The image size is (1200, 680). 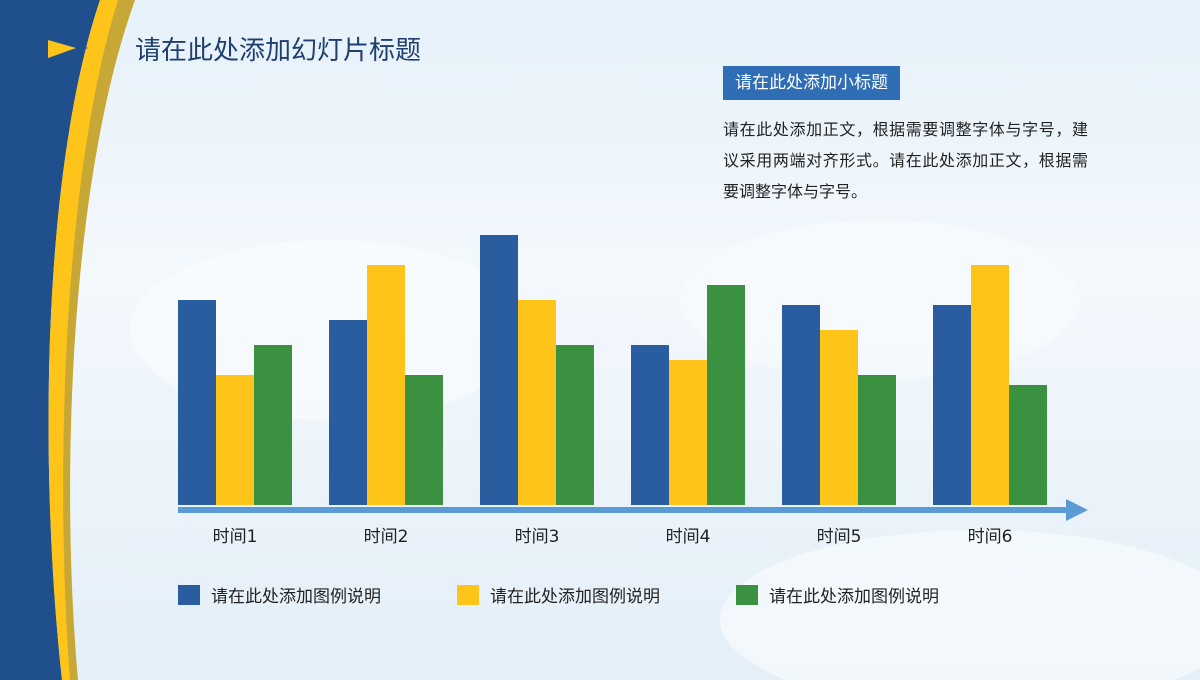 I want to click on x-tick-label: 时间4, so click(x=688, y=537).